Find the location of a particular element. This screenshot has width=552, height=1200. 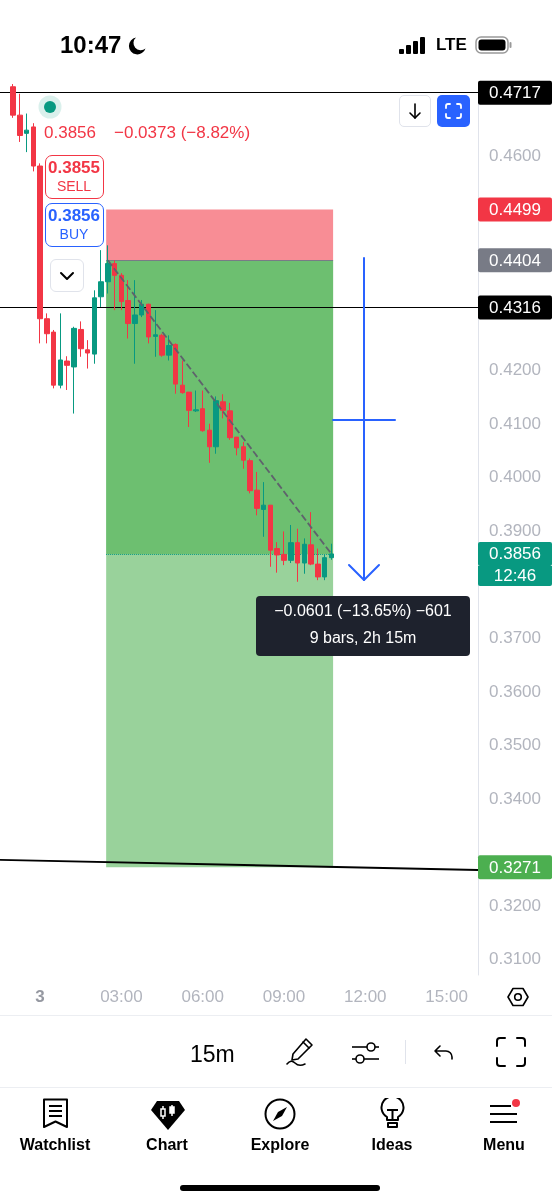

y-tick-label: 0.3271 is located at coordinates (515, 867).